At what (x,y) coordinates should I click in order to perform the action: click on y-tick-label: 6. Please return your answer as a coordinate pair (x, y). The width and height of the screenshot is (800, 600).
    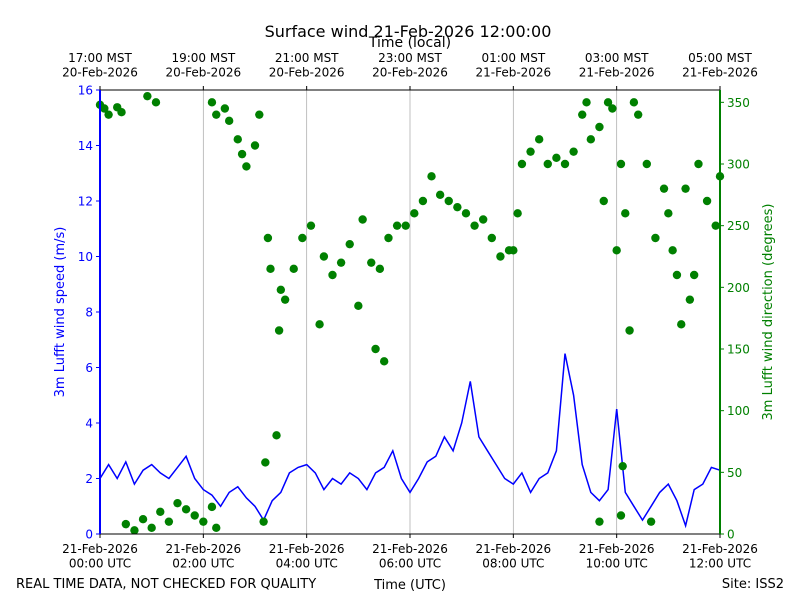
    Looking at the image, I should click on (89, 368).